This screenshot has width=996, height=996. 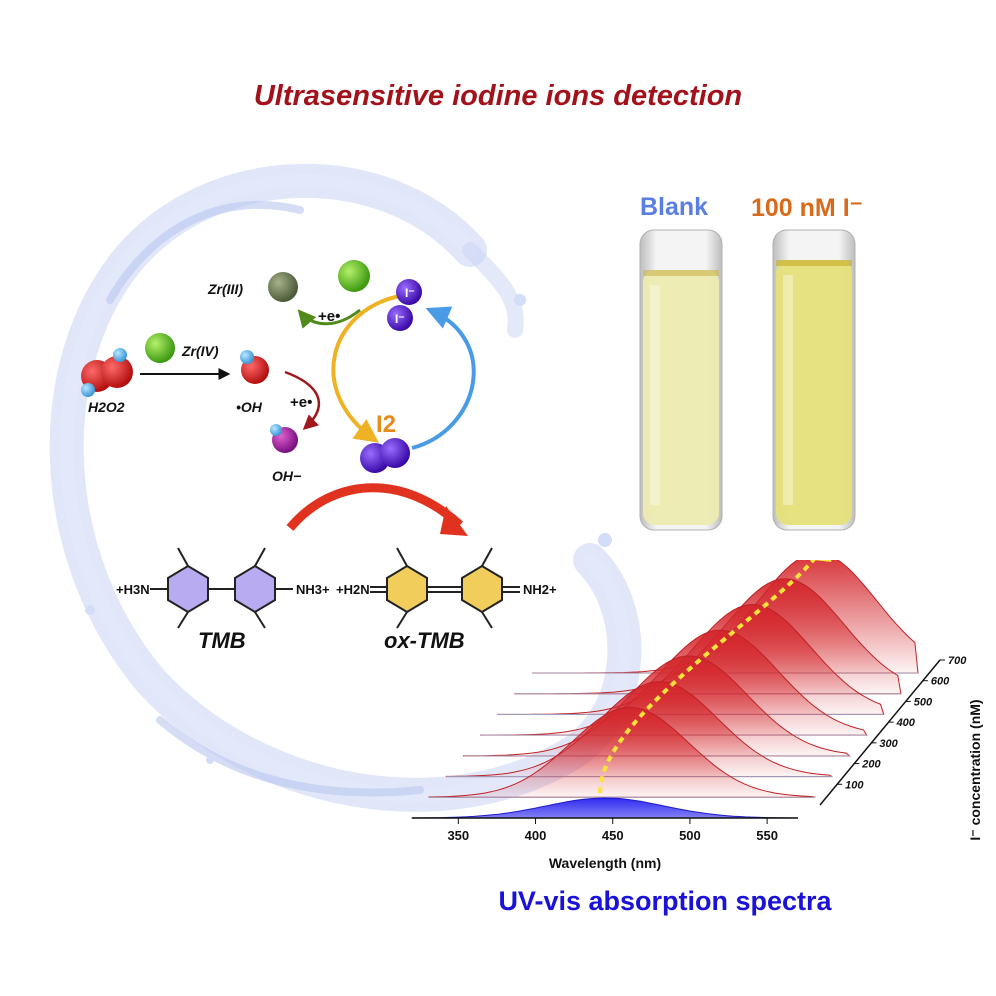 What do you see at coordinates (424, 640) in the screenshot?
I see `oxtmb-label: ox-TMB` at bounding box center [424, 640].